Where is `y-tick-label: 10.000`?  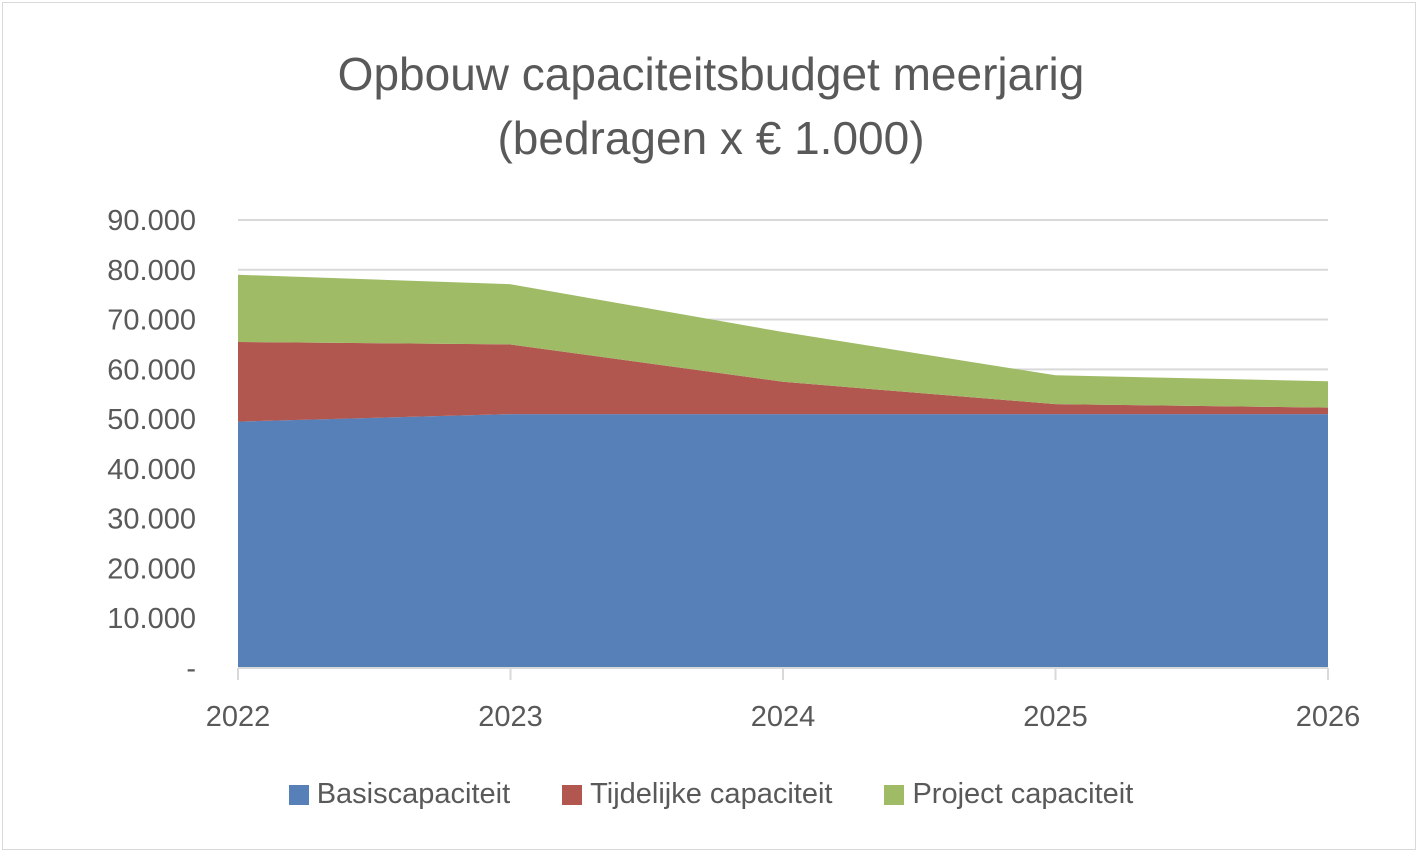
y-tick-label: 10.000 is located at coordinates (151, 619).